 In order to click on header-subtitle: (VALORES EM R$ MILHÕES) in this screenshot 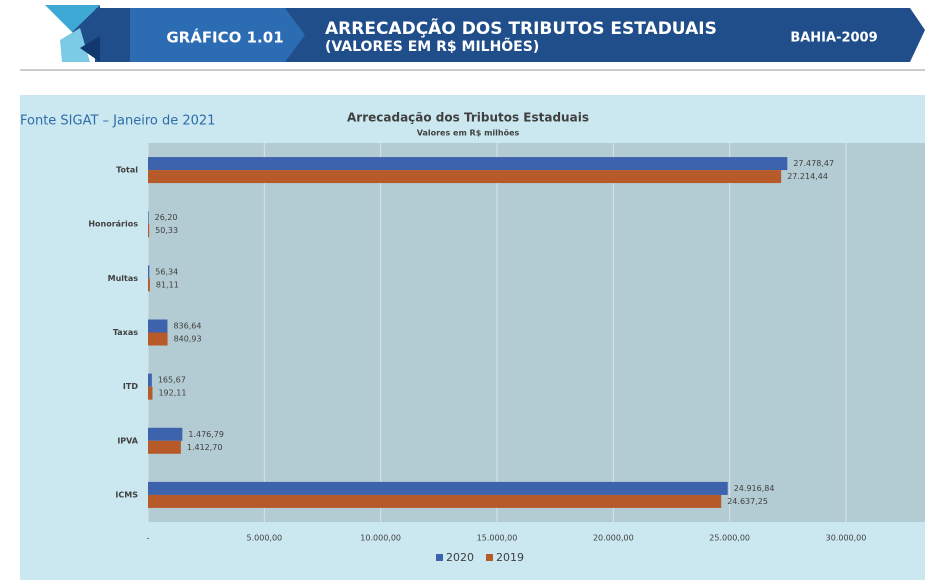, I will do `click(432, 46)`.